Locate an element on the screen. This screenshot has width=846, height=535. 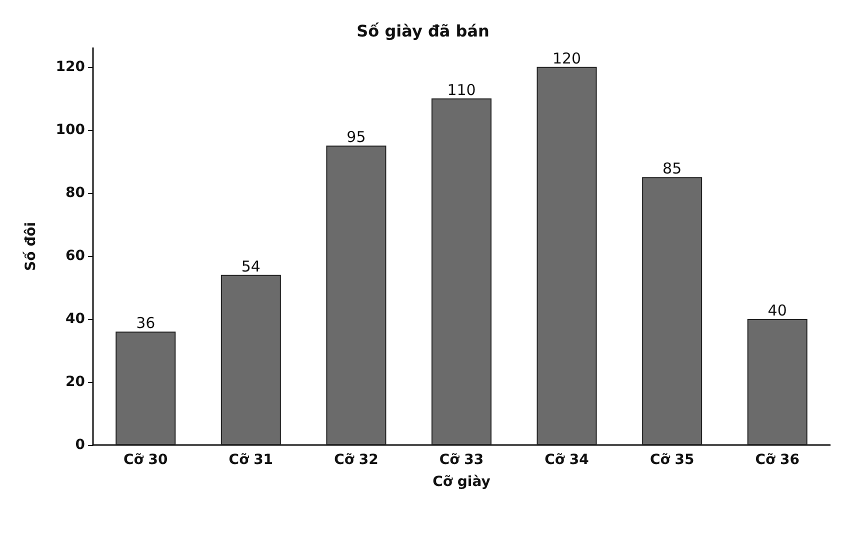
data-label: 40 is located at coordinates (777, 310).